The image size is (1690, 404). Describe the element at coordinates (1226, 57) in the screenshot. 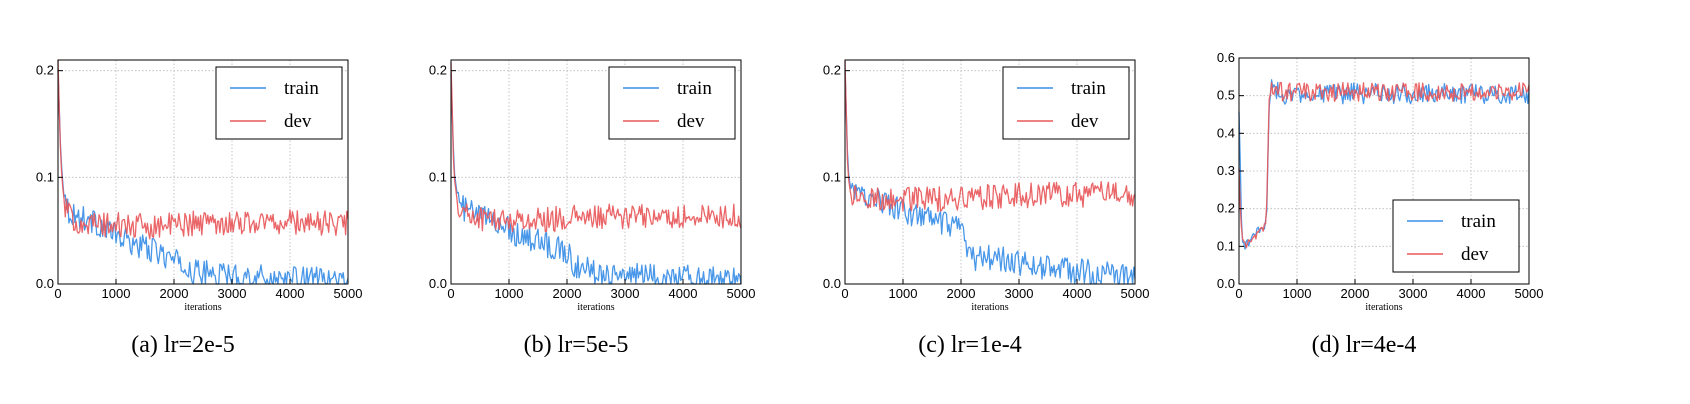

I see `y-tick-label: 0.6` at that location.